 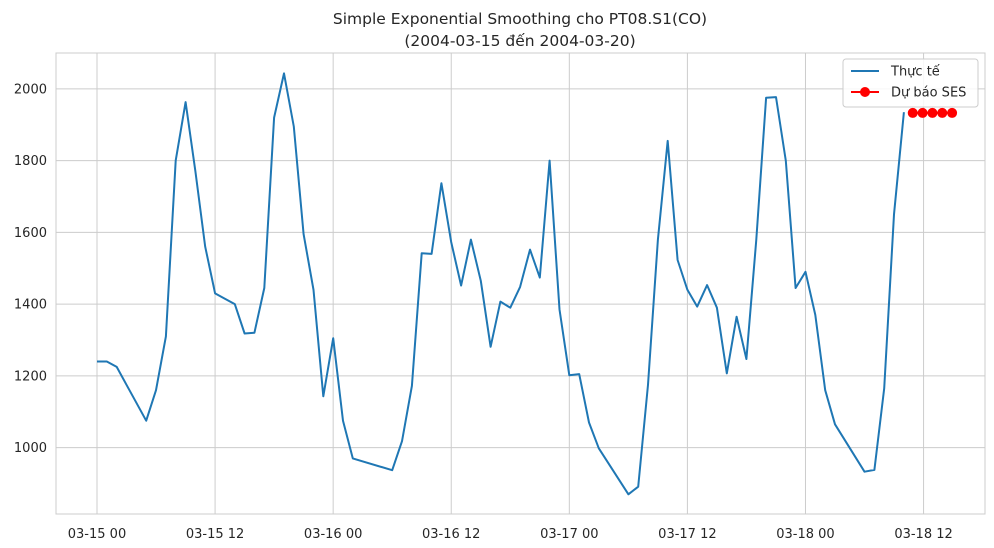 What do you see at coordinates (923, 534) in the screenshot?
I see `x-tick-label: 03-18 12` at bounding box center [923, 534].